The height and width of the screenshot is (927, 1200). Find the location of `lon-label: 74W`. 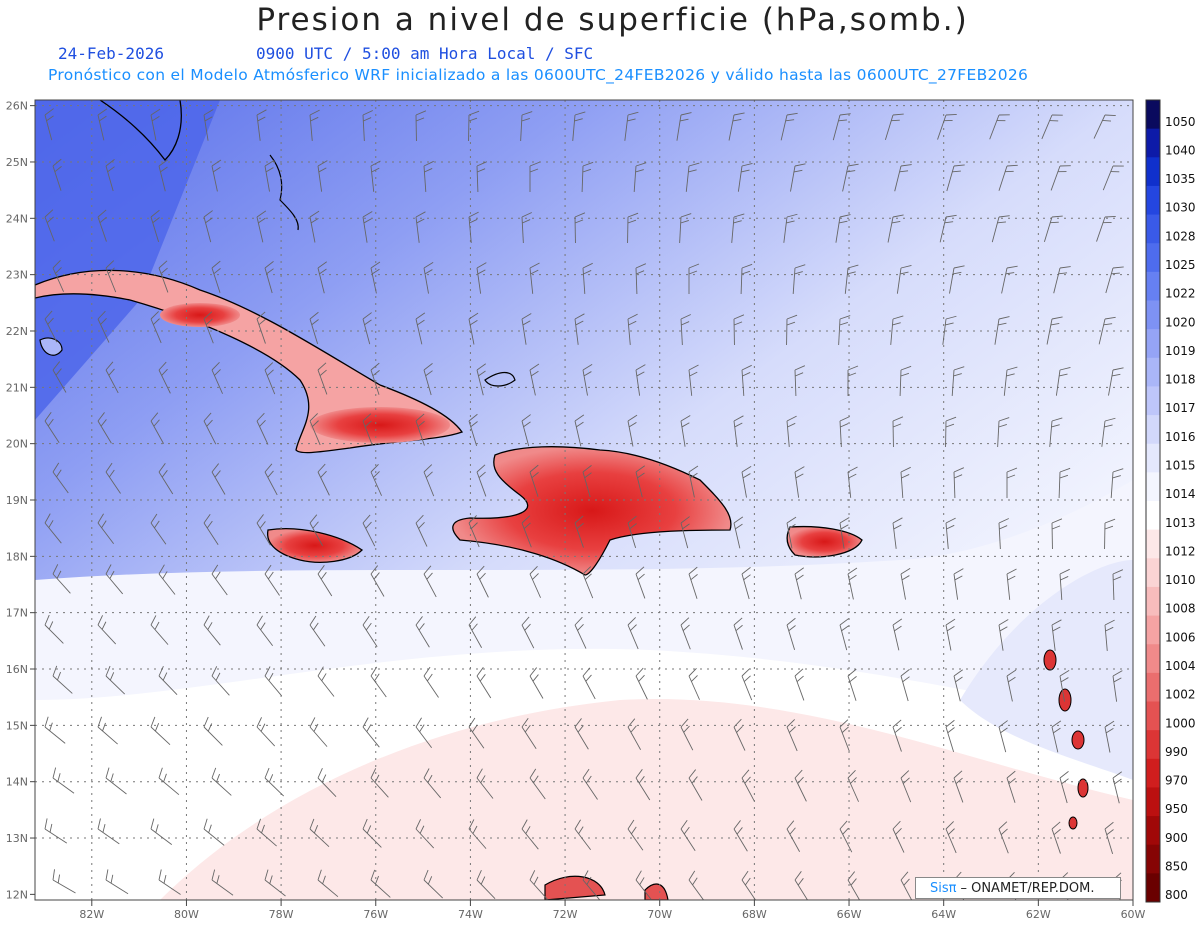

lon-label: 74W is located at coordinates (470, 914).